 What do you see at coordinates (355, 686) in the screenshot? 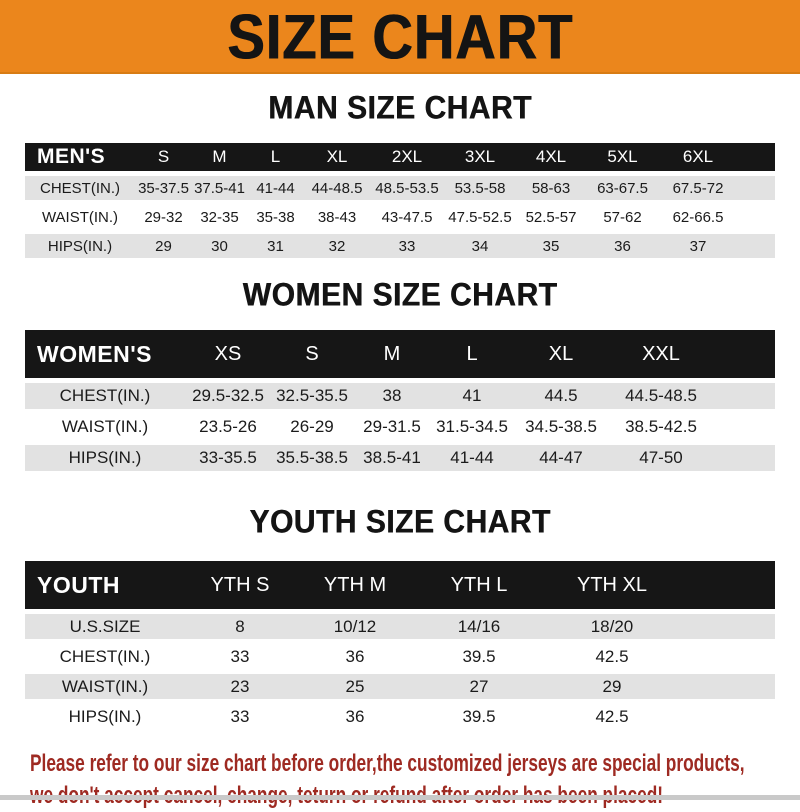
I see `value-cell: 25` at bounding box center [355, 686].